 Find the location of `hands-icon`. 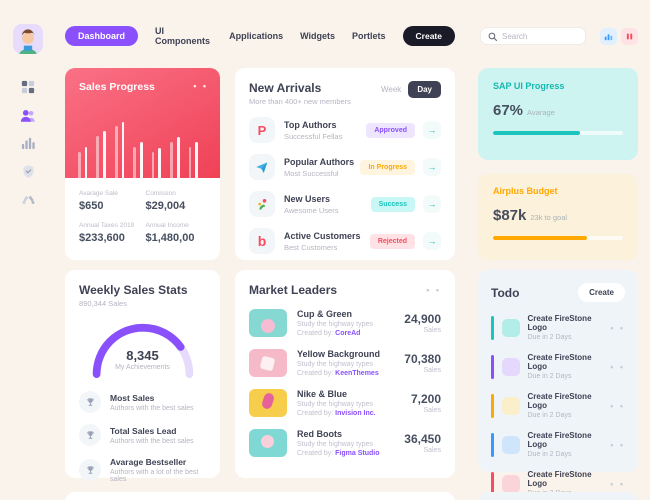

hands-icon is located at coordinates (28, 199).